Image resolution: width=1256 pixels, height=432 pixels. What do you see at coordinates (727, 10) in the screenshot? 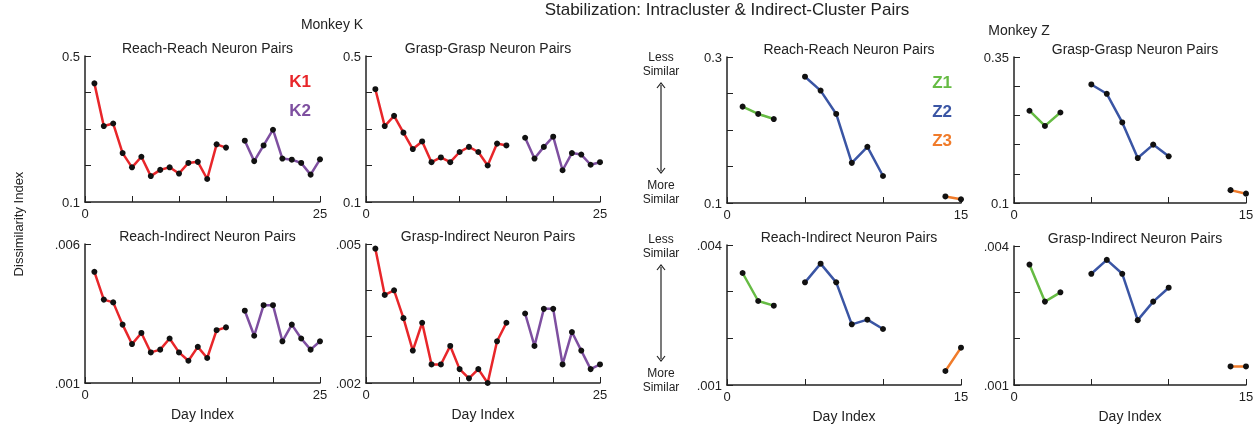
I see `text: Stabilization: Intracluster & Indirect-Cluster Pairs` at bounding box center [727, 10].